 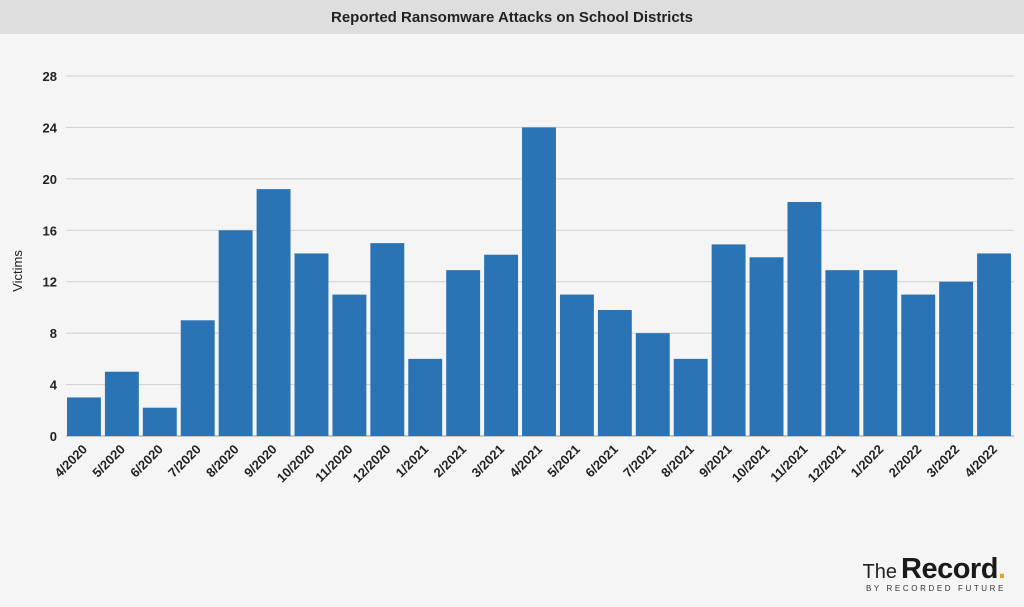 What do you see at coordinates (349, 365) in the screenshot?
I see `bar-11/2020` at bounding box center [349, 365].